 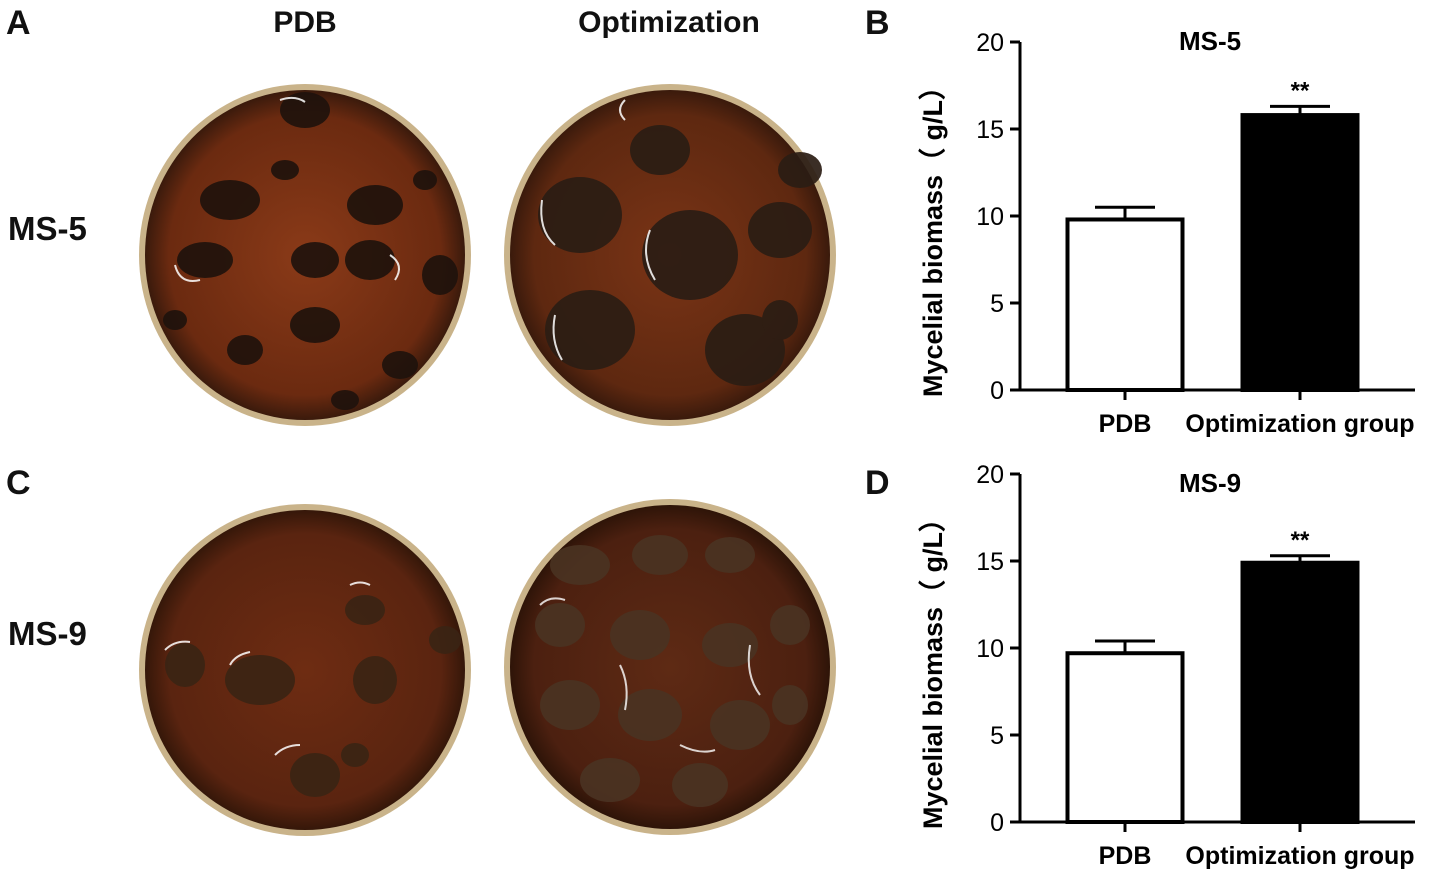 What do you see at coordinates (1210, 483) in the screenshot?
I see `chart-title: MS-9` at bounding box center [1210, 483].